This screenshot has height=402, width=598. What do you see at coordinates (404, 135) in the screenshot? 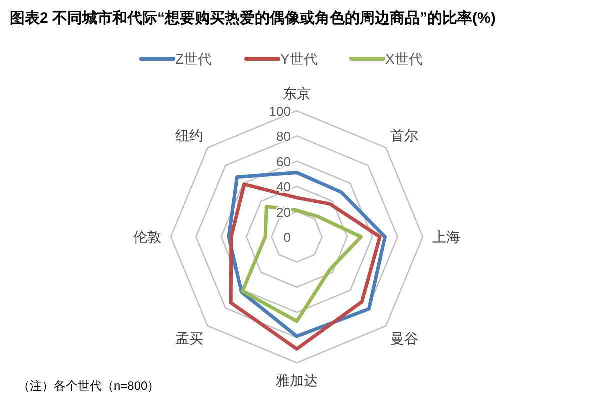
I see `spoke-label: 首尔` at bounding box center [404, 135].